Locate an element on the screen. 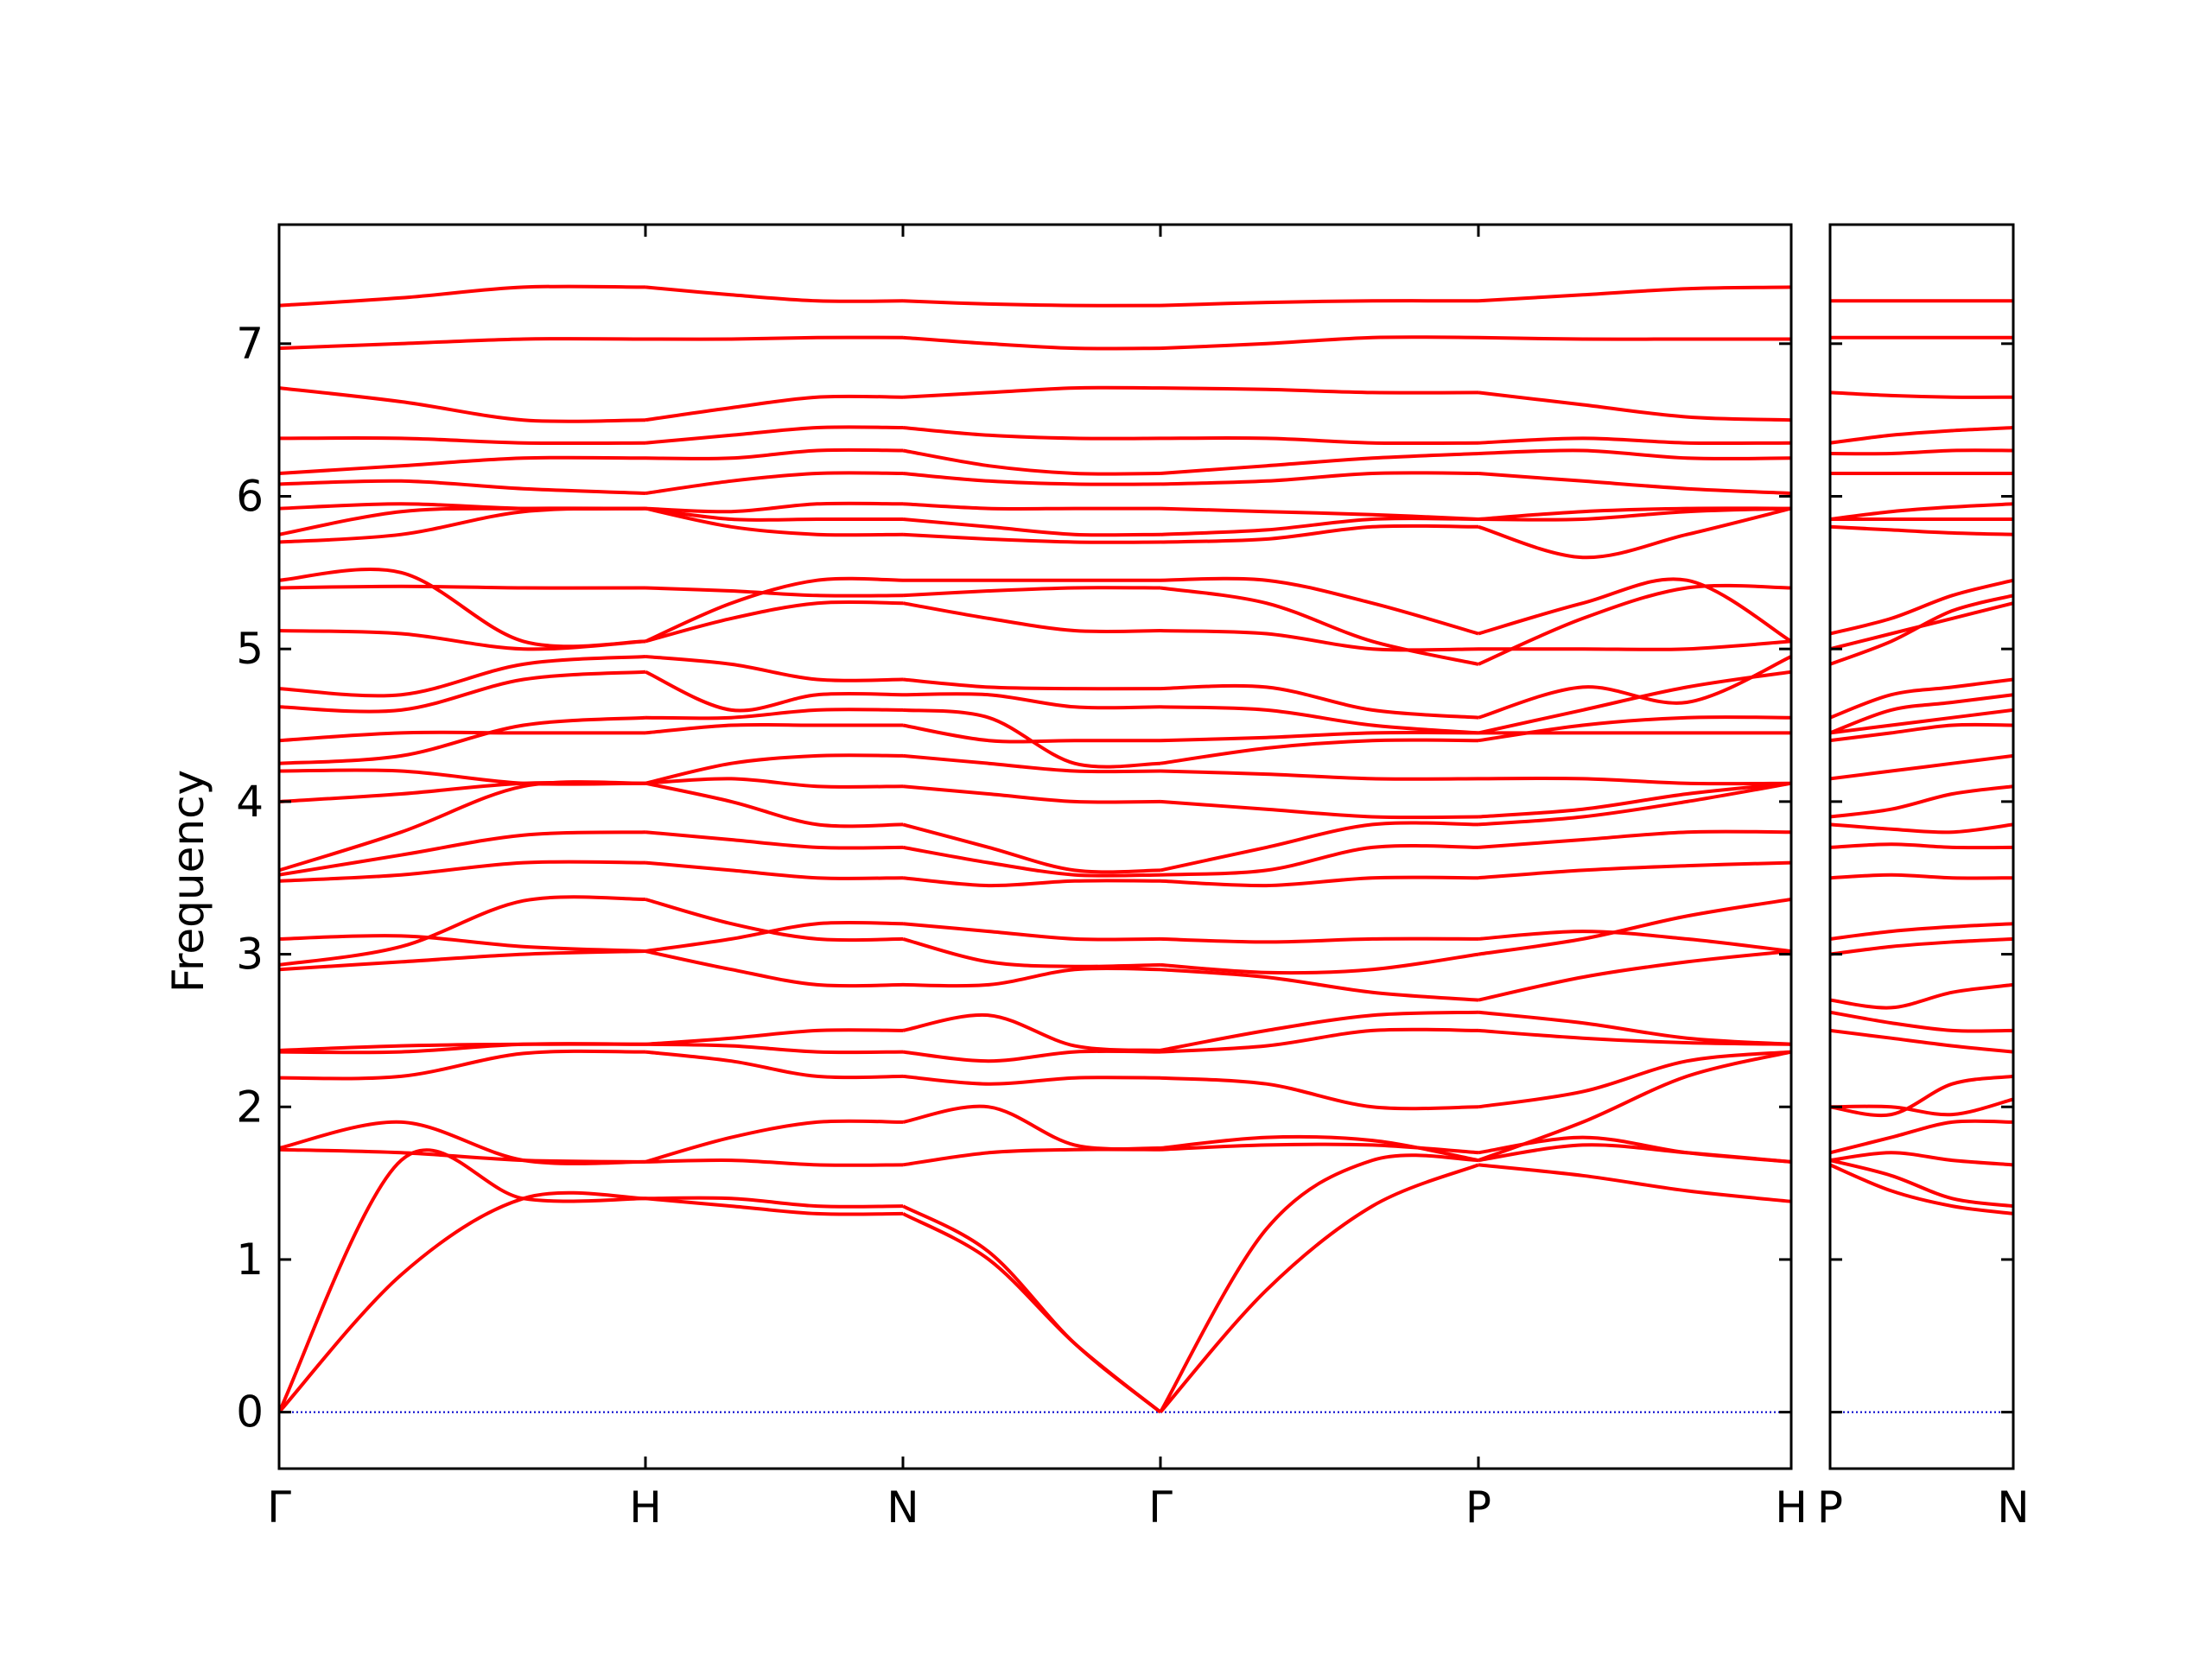 This screenshot has height=1663, width=2212. y-tick-label: 4 is located at coordinates (250, 802).